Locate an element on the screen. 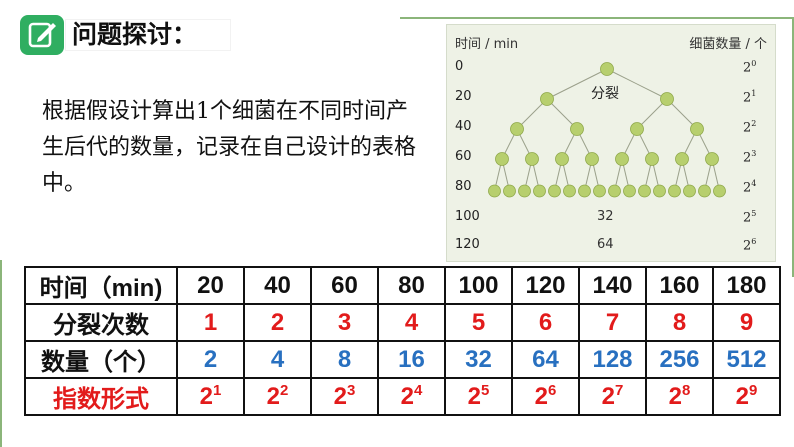  table-cell: 140 is located at coordinates (612, 285).